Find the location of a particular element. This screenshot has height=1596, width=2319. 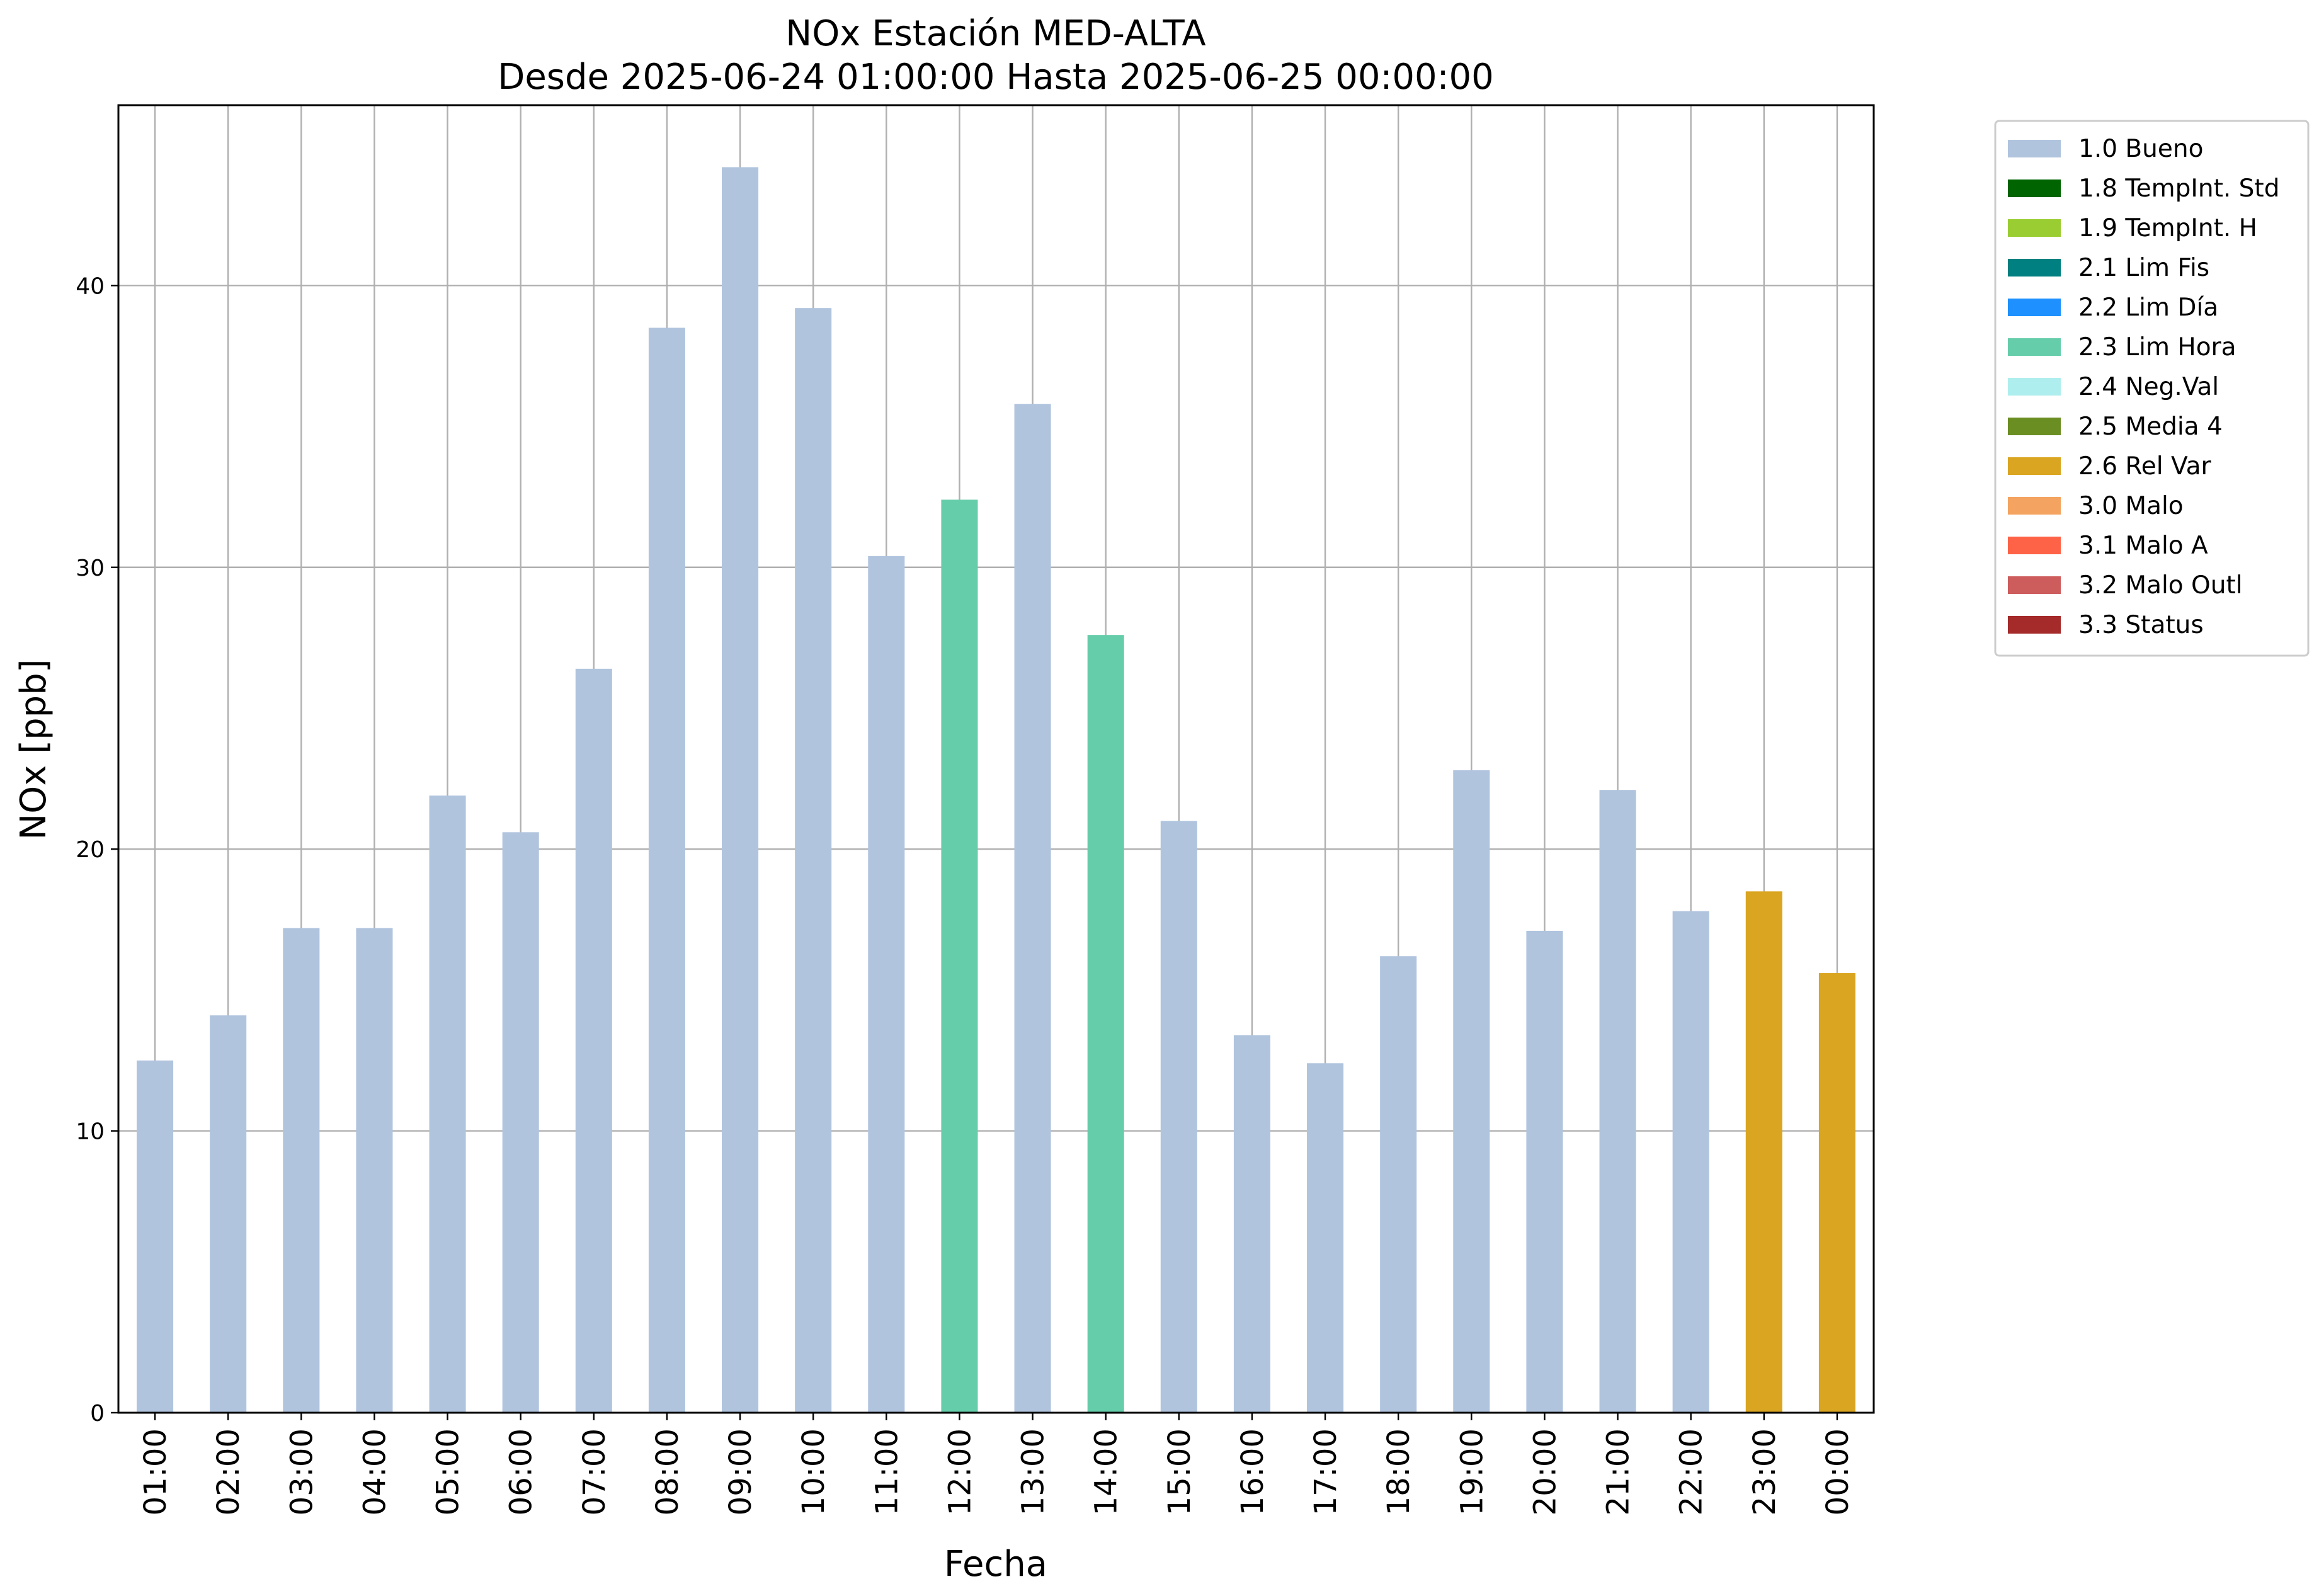

y-axis-ticks: 0 10 20 30 40 is located at coordinates (97, 850).